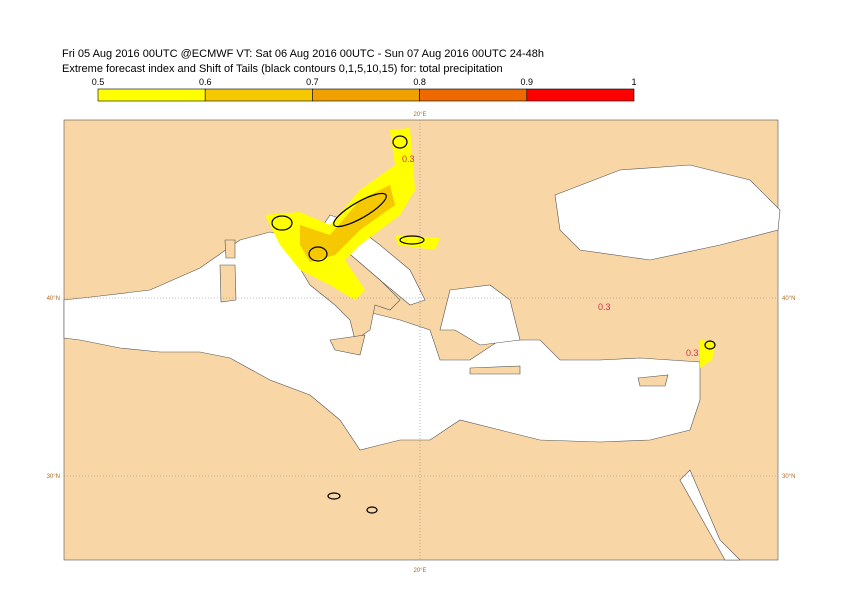  What do you see at coordinates (480, 315) in the screenshot?
I see `aegean` at bounding box center [480, 315].